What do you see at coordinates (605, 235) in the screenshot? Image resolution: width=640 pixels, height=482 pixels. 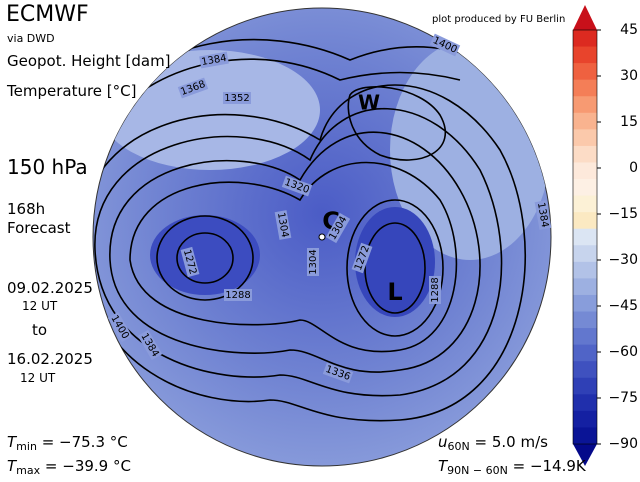 I see `colorbar: 45 30 15 0 −15 −30 −45 −60 −75 −90` at bounding box center [605, 235].